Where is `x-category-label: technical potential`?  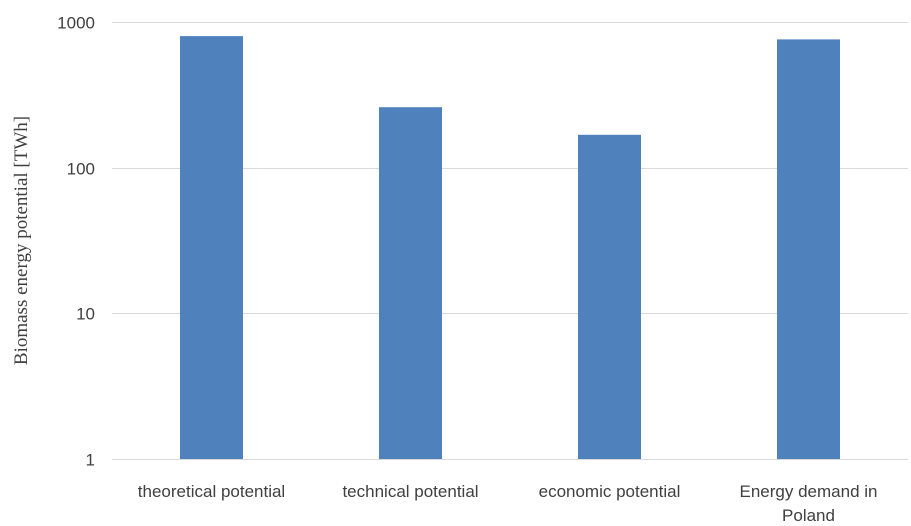 x-category-label: technical potential is located at coordinates (410, 491).